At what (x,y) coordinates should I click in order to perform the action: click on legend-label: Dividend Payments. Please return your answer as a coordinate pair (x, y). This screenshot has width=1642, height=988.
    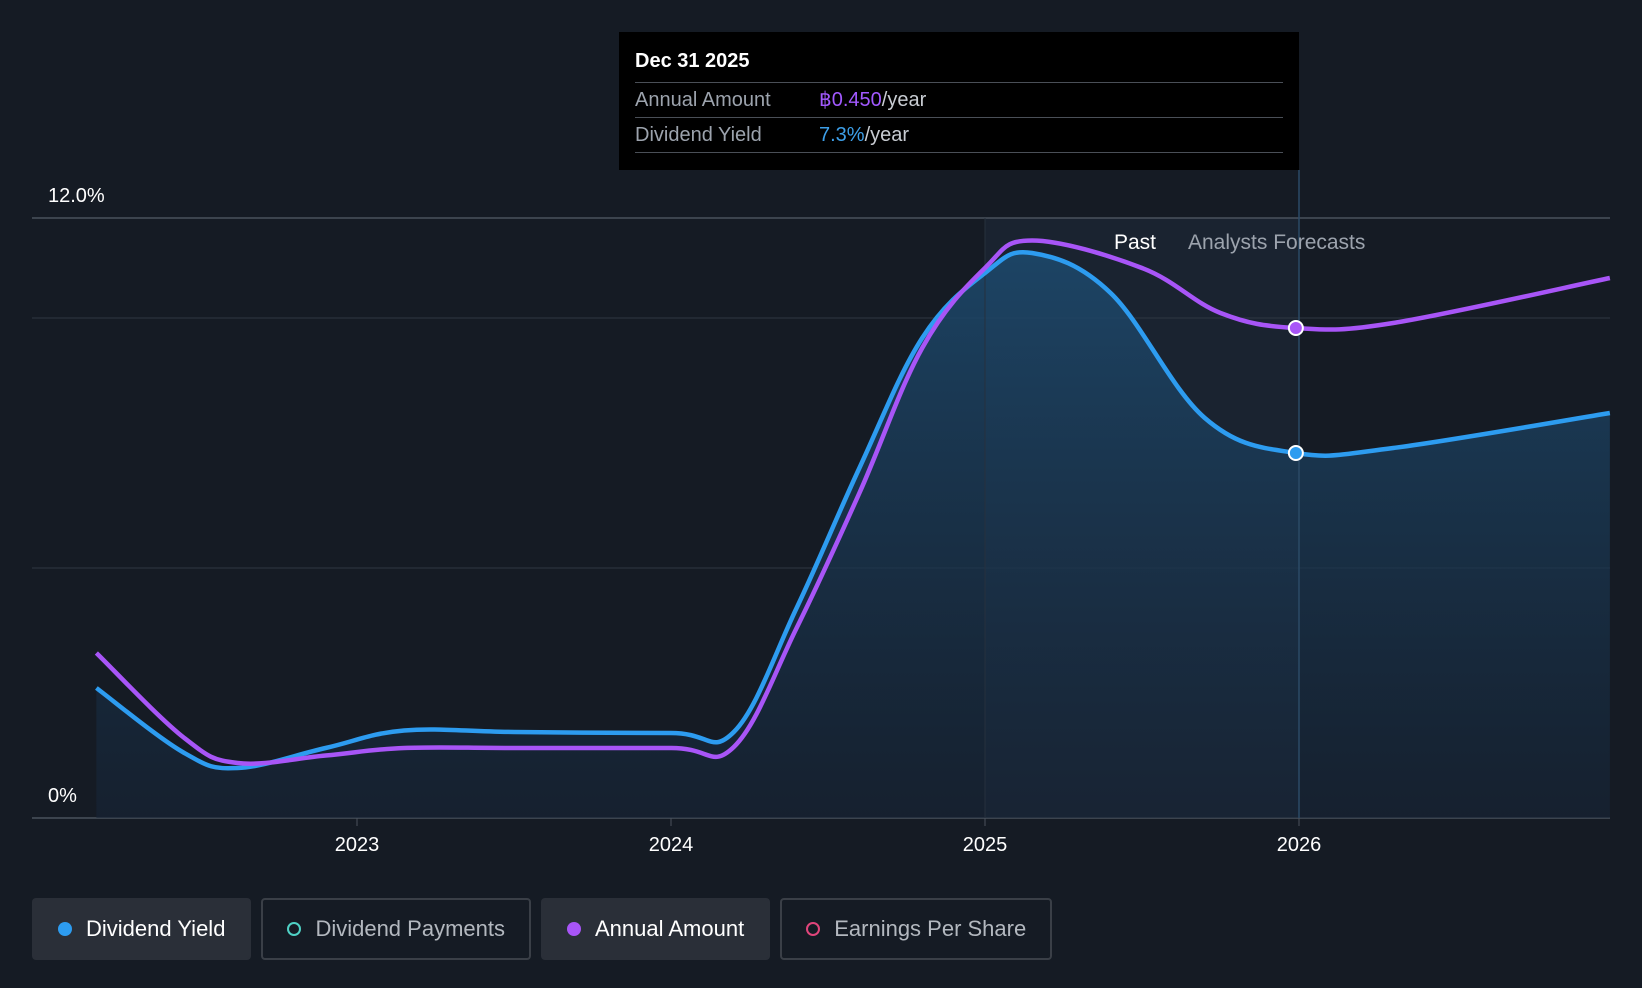
    Looking at the image, I should click on (410, 928).